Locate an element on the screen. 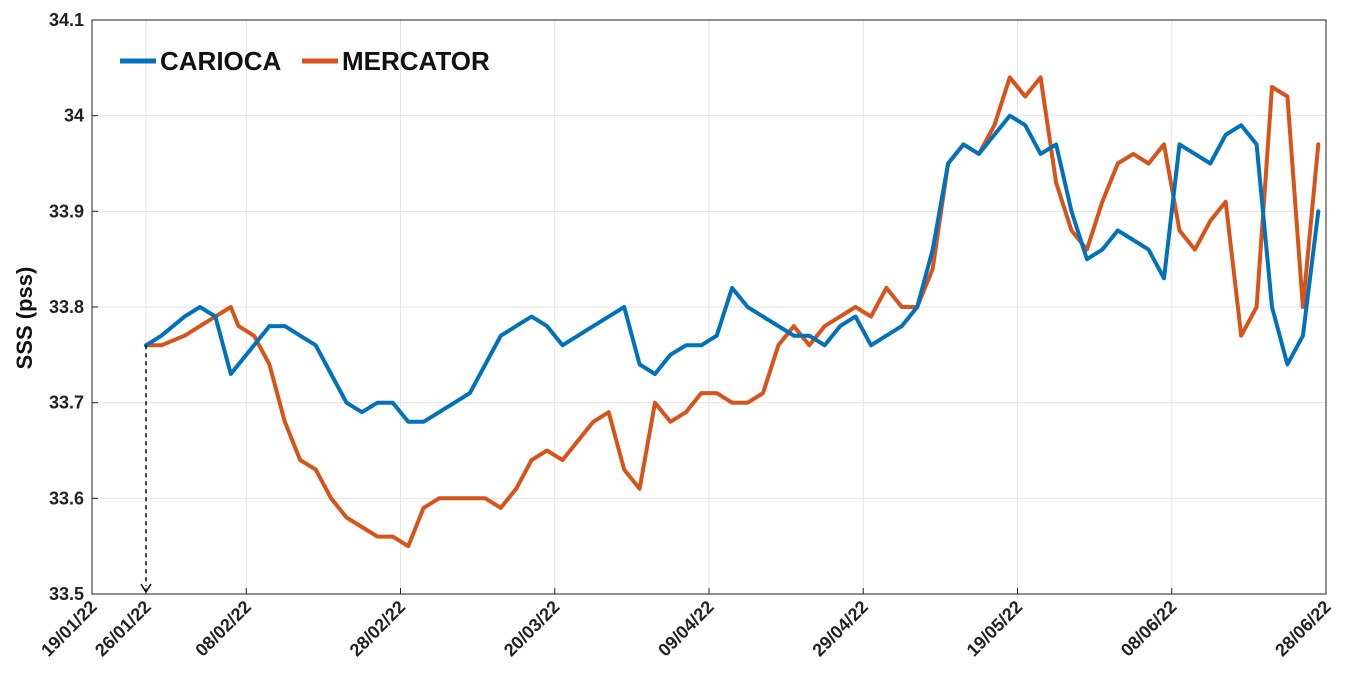 This screenshot has width=1354, height=689. y-tick-label: 33.8 is located at coordinates (66, 307).